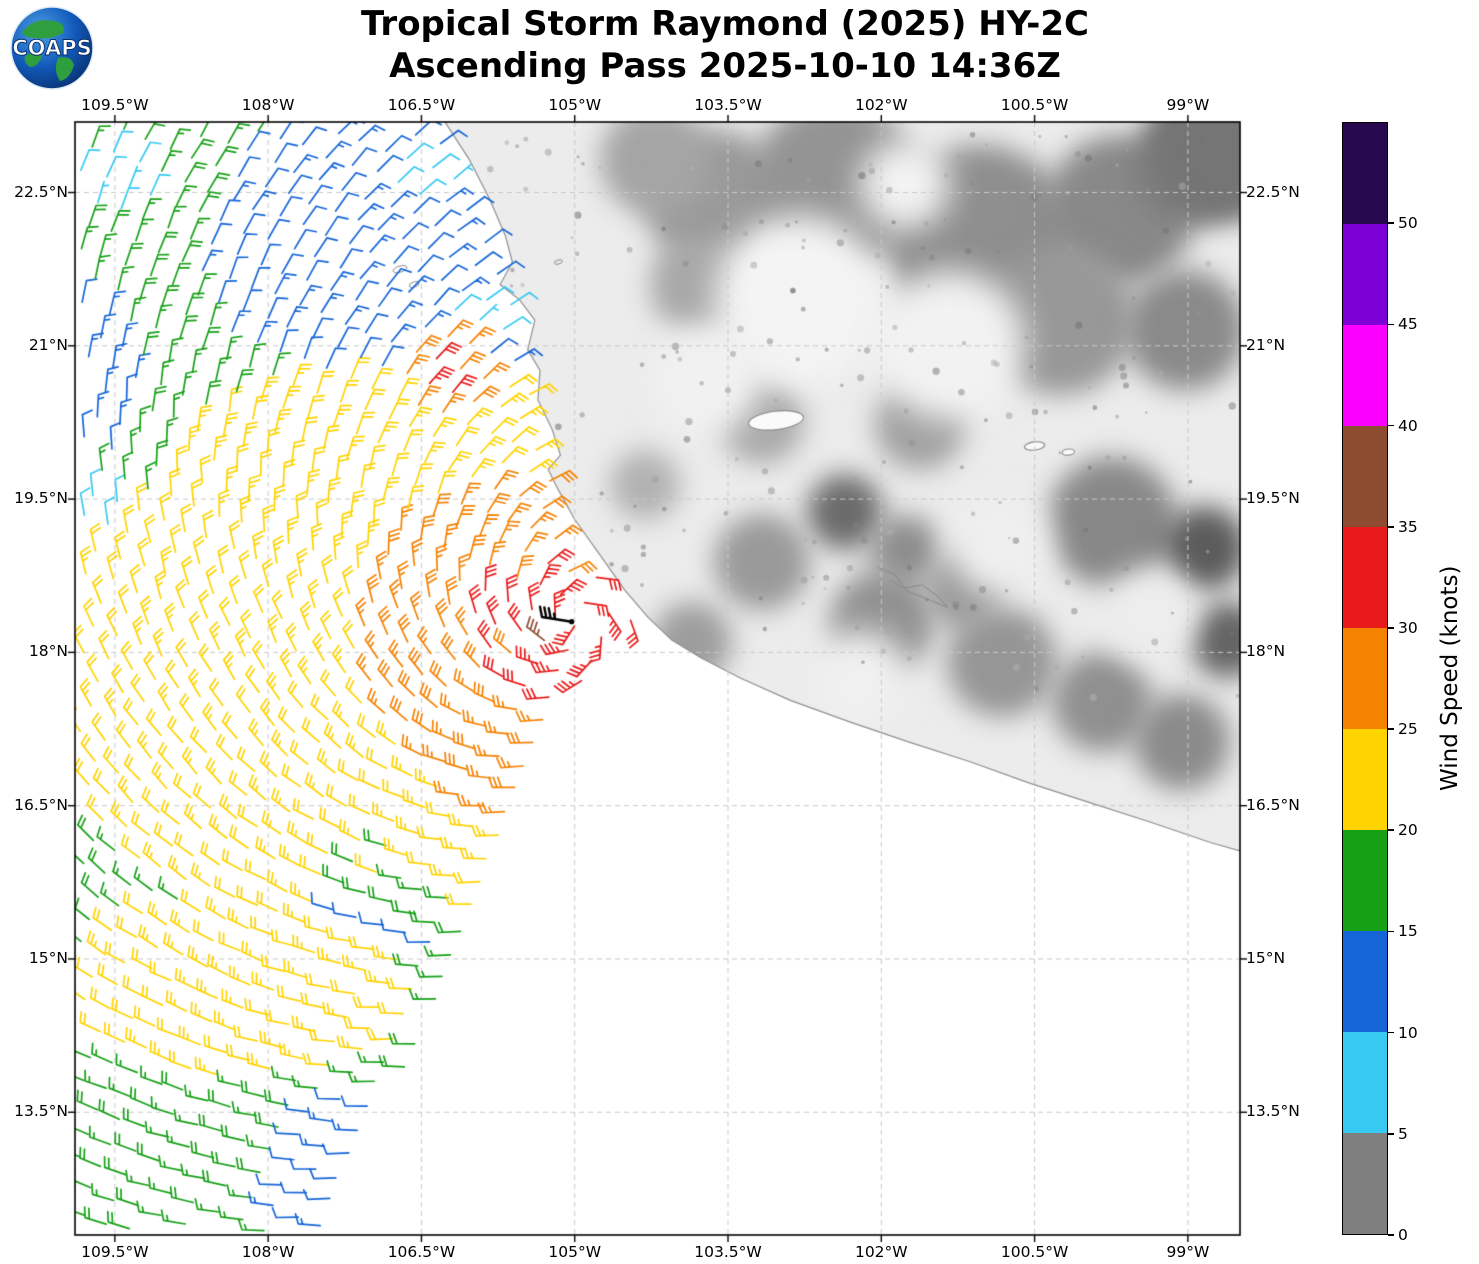  What do you see at coordinates (575, 105) in the screenshot?
I see `lon-tick-top: 105°W` at bounding box center [575, 105].